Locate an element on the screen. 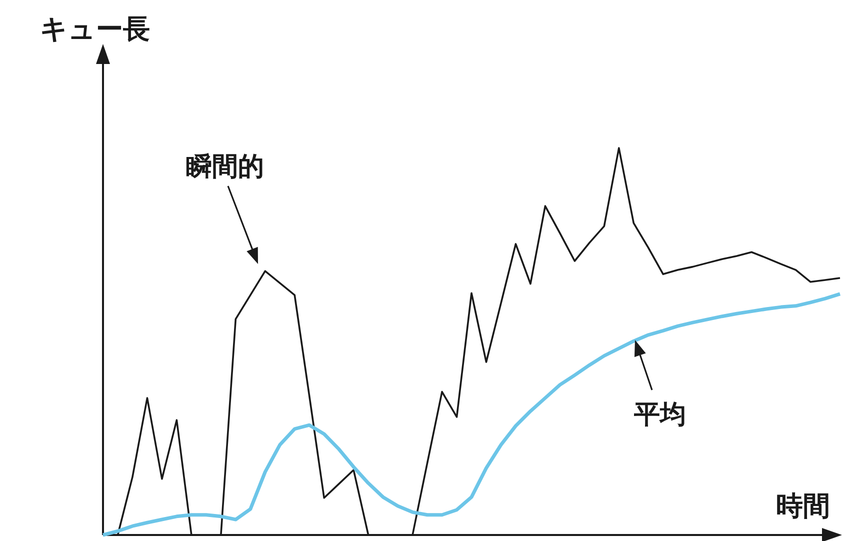 The width and height of the screenshot is (845, 541). x-axis-title: 時間 is located at coordinates (803, 506).